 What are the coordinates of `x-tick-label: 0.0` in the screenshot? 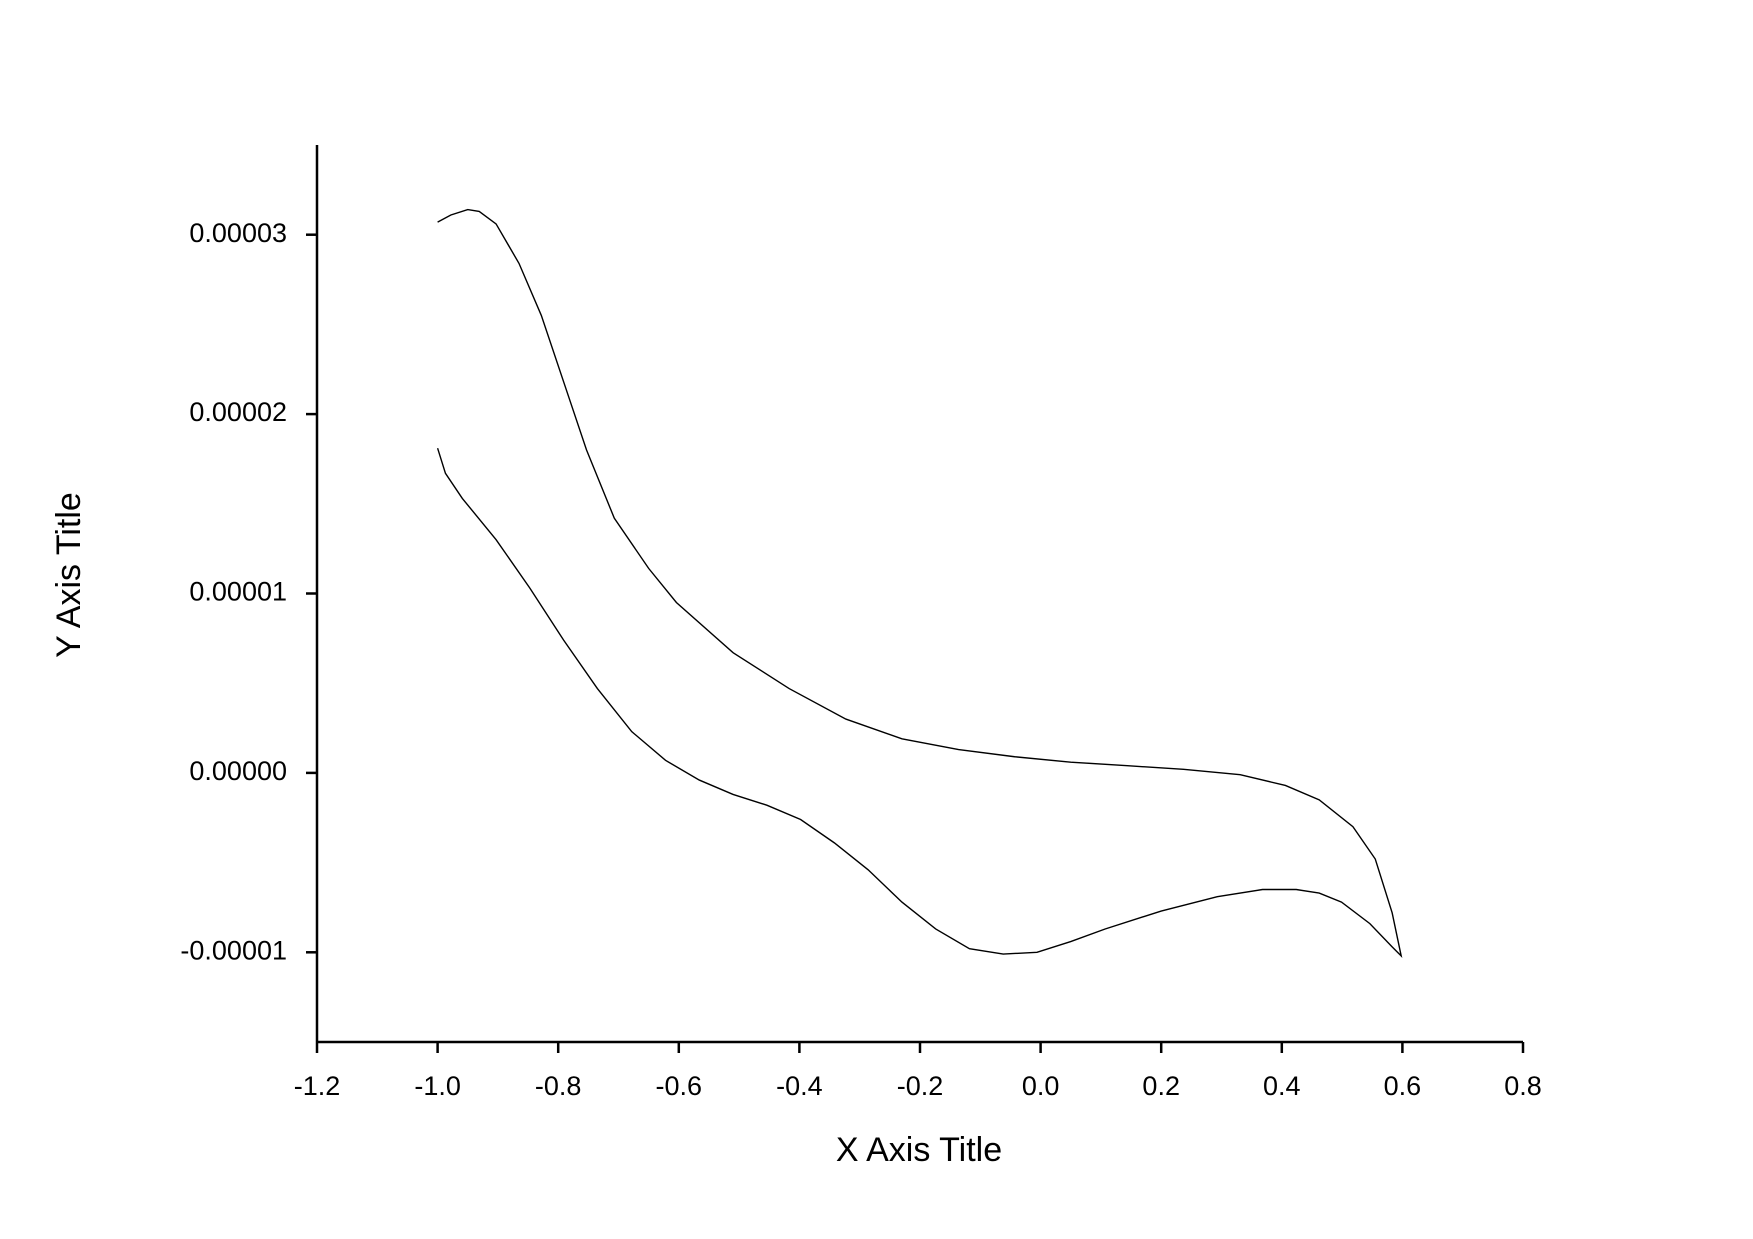 It's located at (1041, 1086).